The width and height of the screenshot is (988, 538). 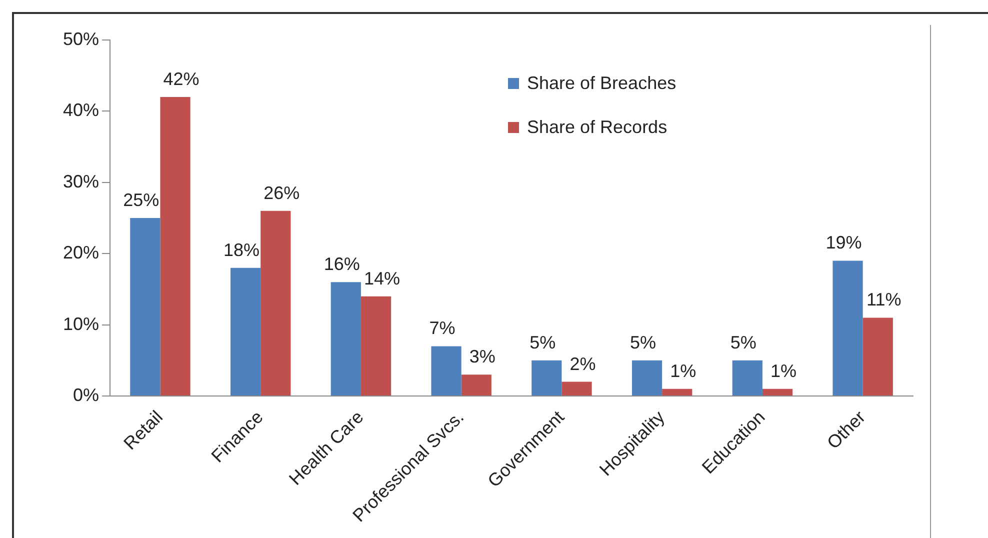 I want to click on legend-label: Share of Breaches, so click(x=601, y=83).